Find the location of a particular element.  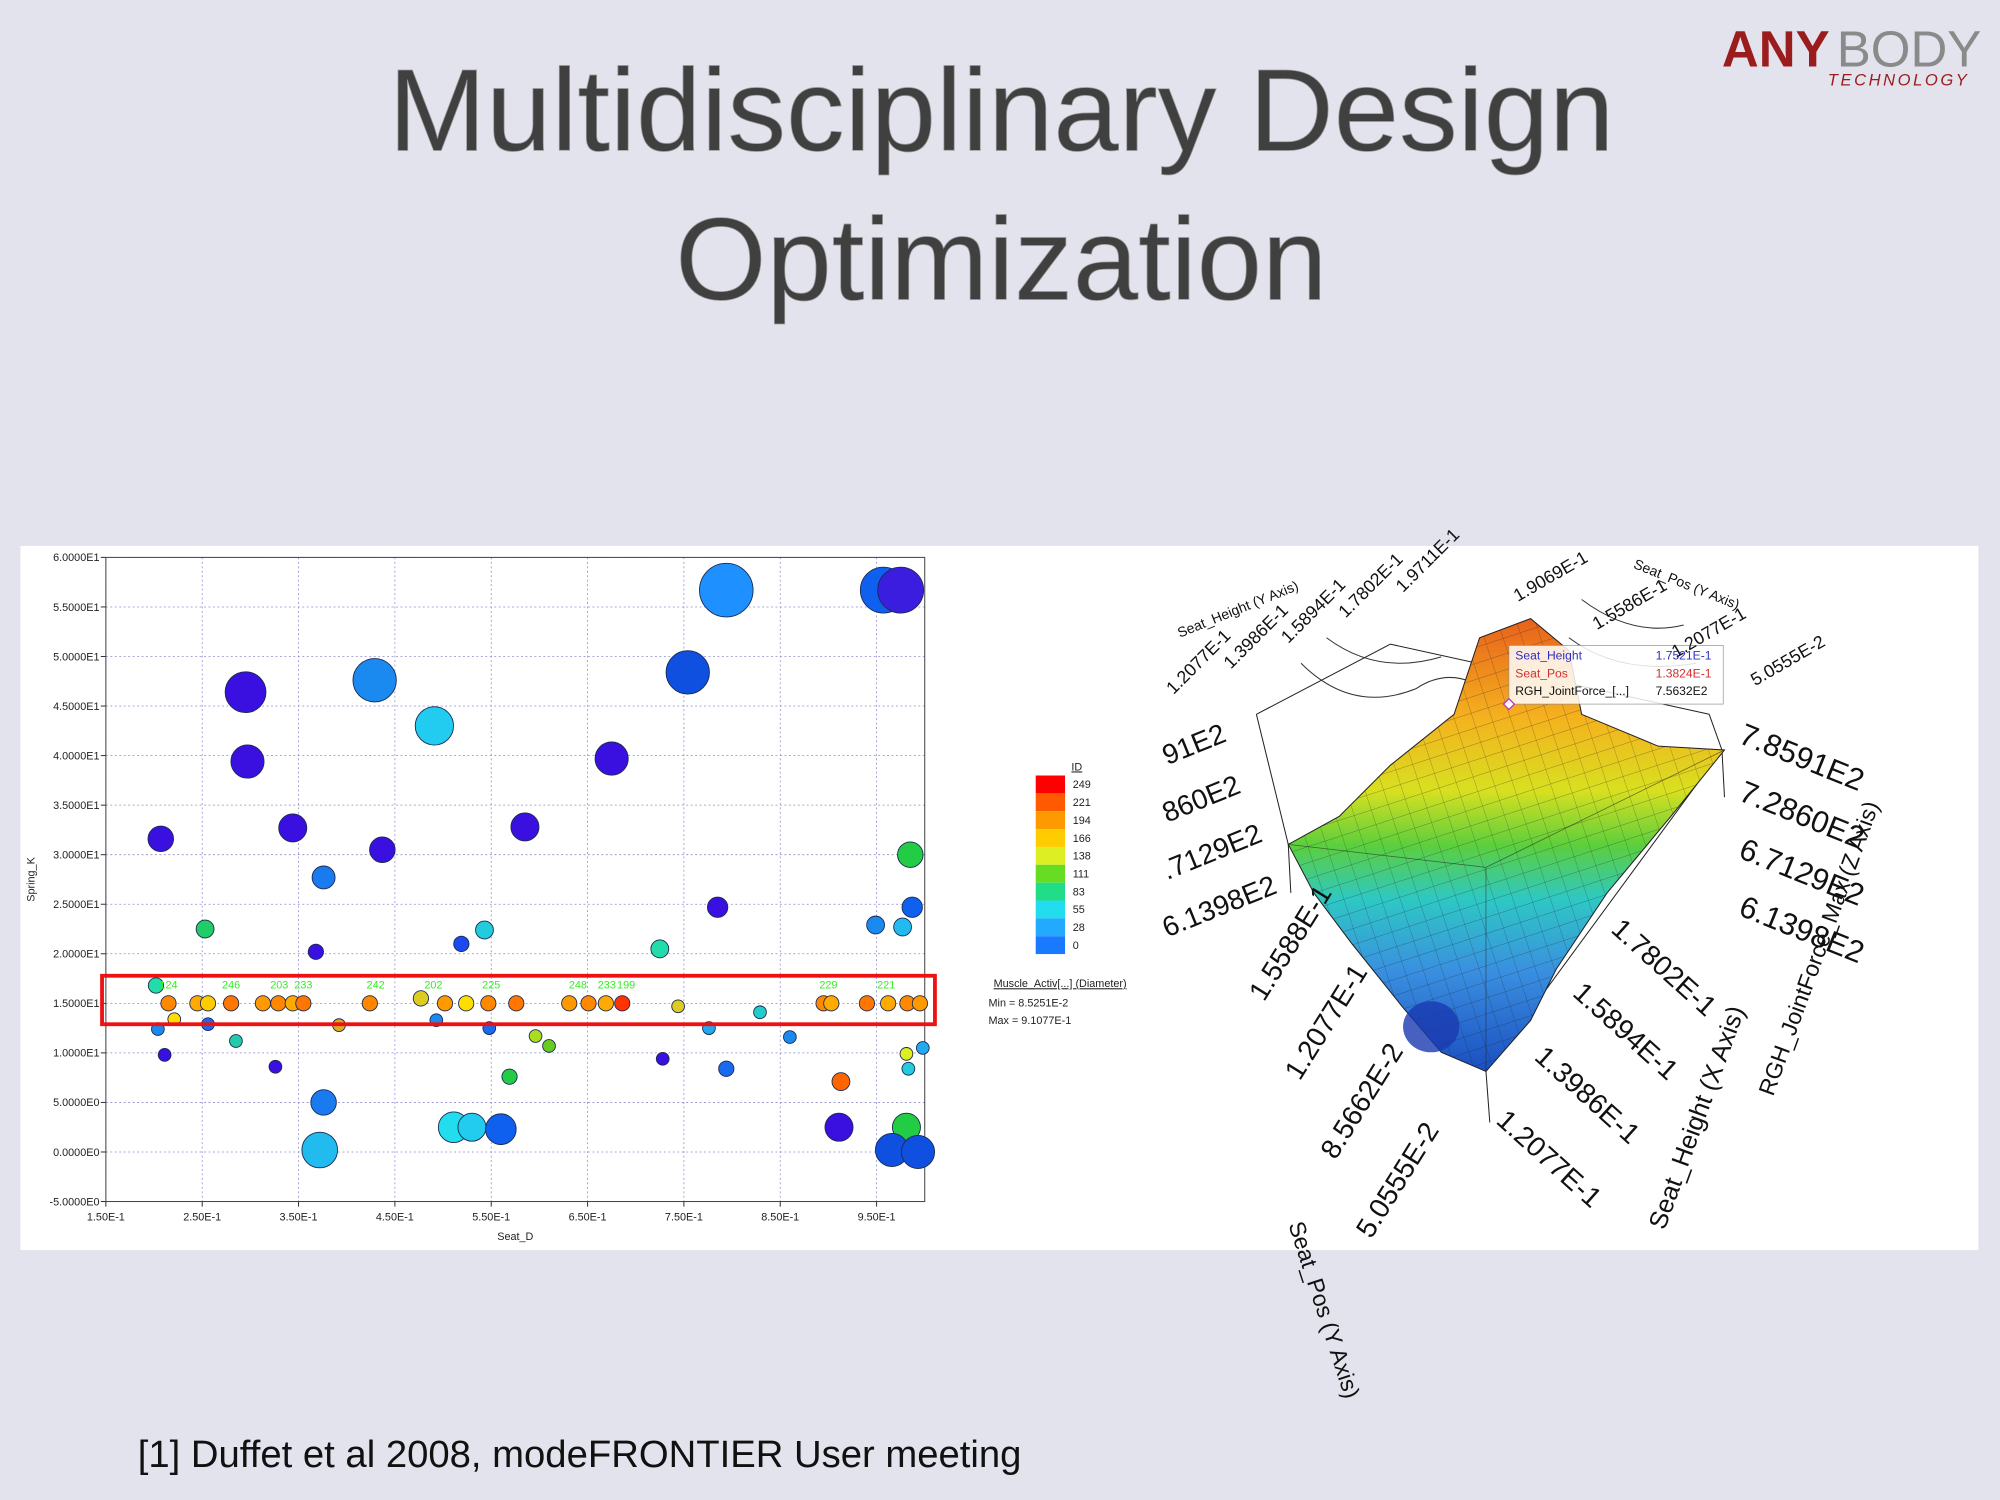

y-tick-label: 3.0000E1 is located at coordinates (76, 856).